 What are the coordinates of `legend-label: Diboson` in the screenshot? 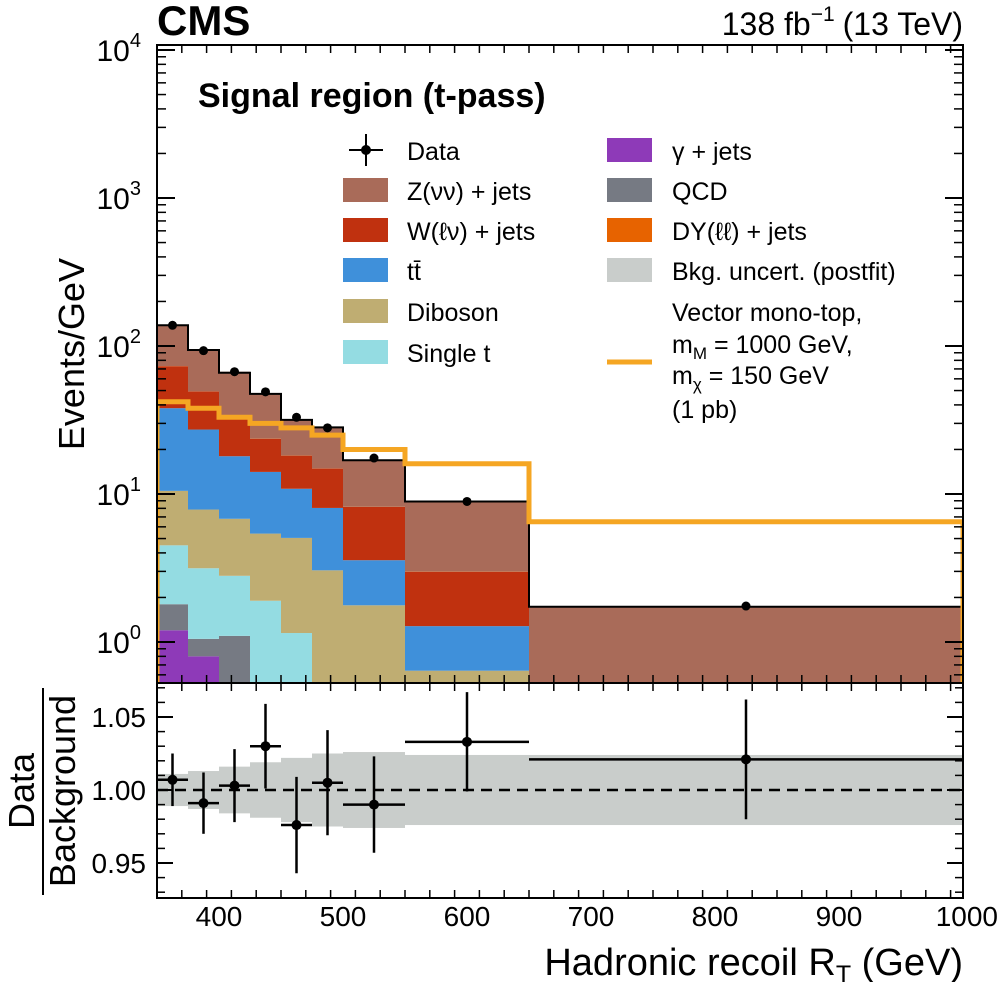 It's located at (453, 313).